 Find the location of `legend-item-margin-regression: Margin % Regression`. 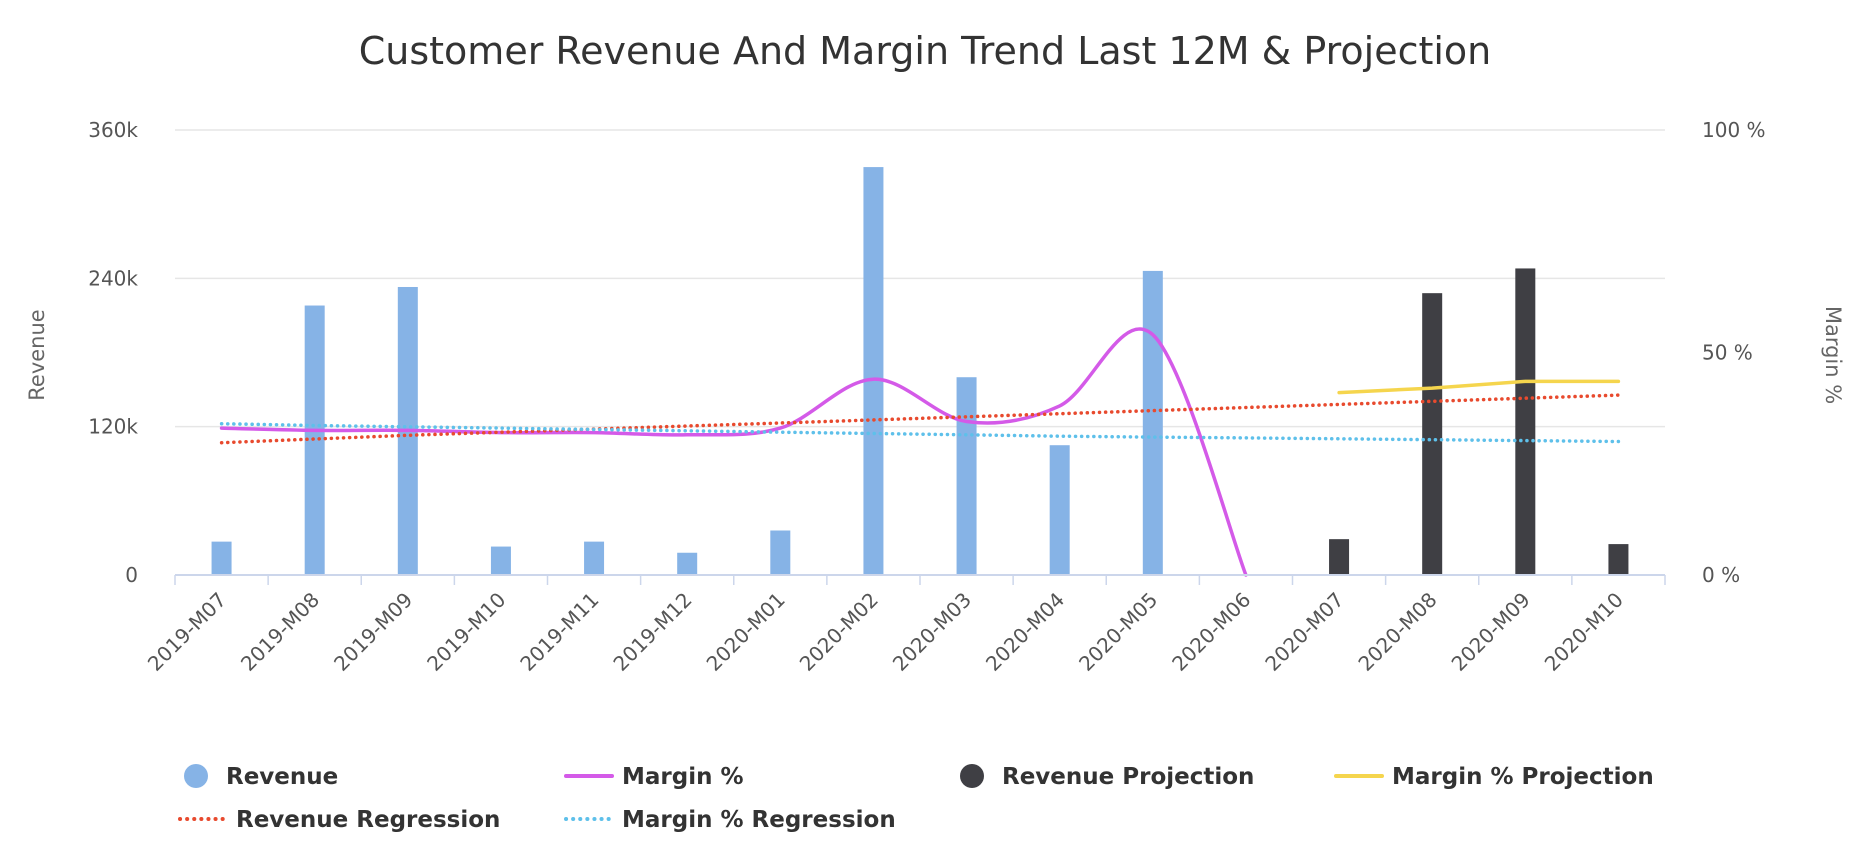

legend-item-margin-regression: Margin % Regression is located at coordinates (730, 820).